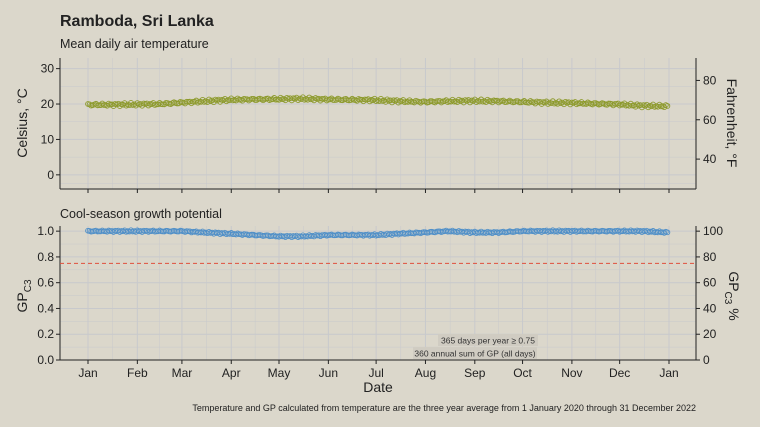 This screenshot has width=760, height=427. What do you see at coordinates (279, 373) in the screenshot?
I see `x-tick-label: May` at bounding box center [279, 373].